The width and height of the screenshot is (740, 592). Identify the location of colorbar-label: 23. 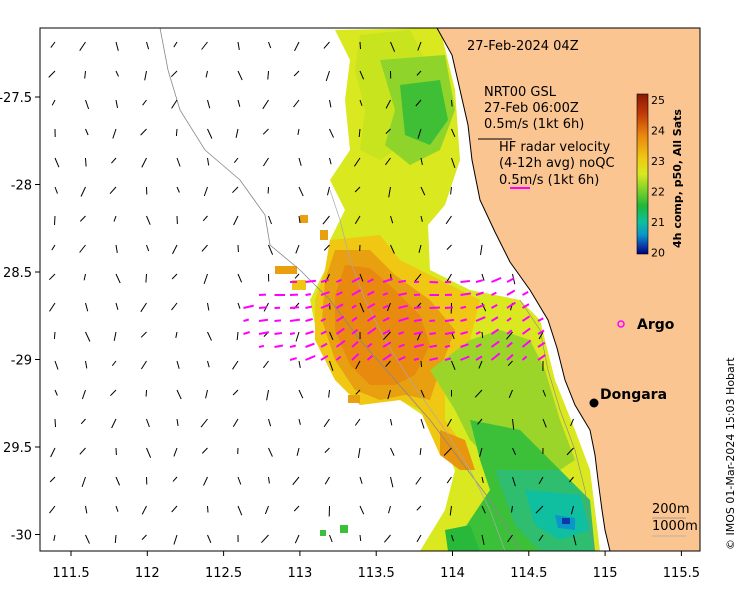
(658, 161).